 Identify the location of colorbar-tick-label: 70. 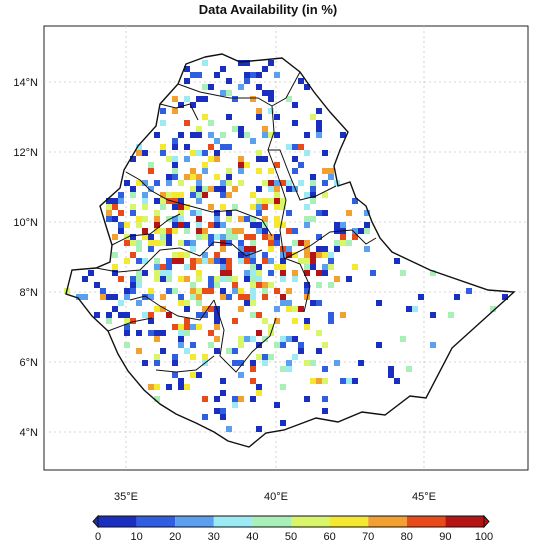
(368, 537).